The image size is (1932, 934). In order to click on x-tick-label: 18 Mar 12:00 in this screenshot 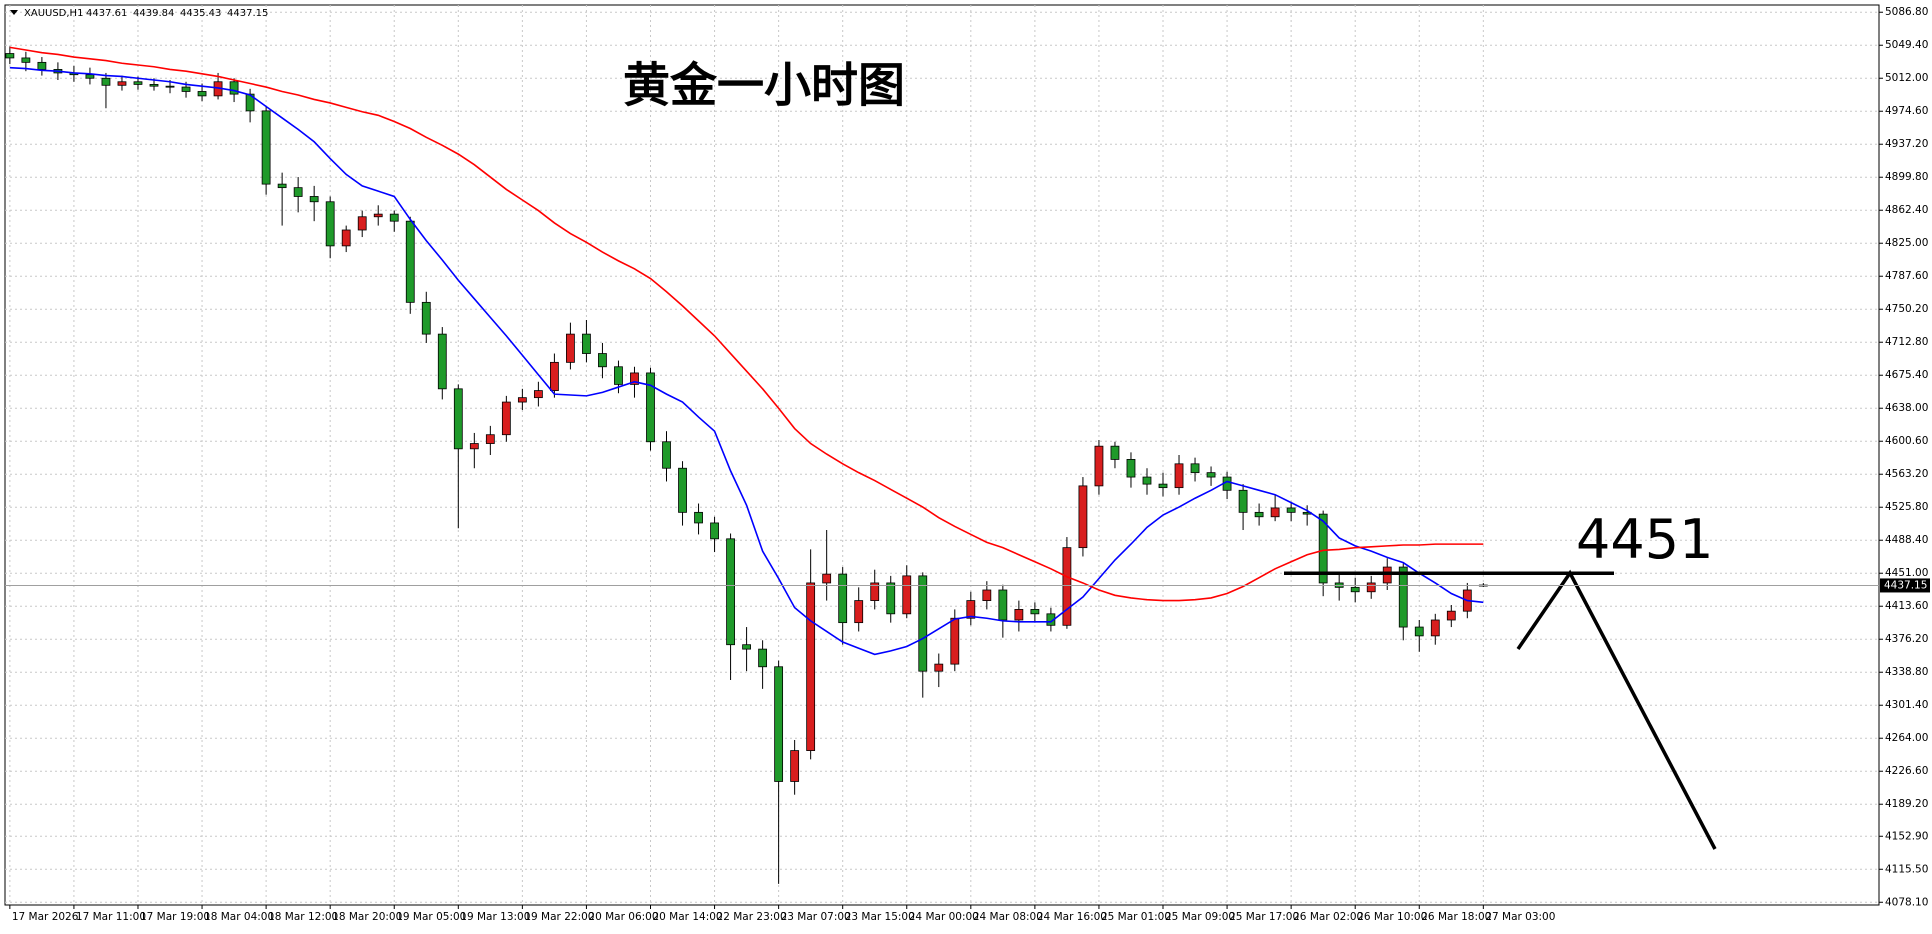, I will do `click(303, 917)`.